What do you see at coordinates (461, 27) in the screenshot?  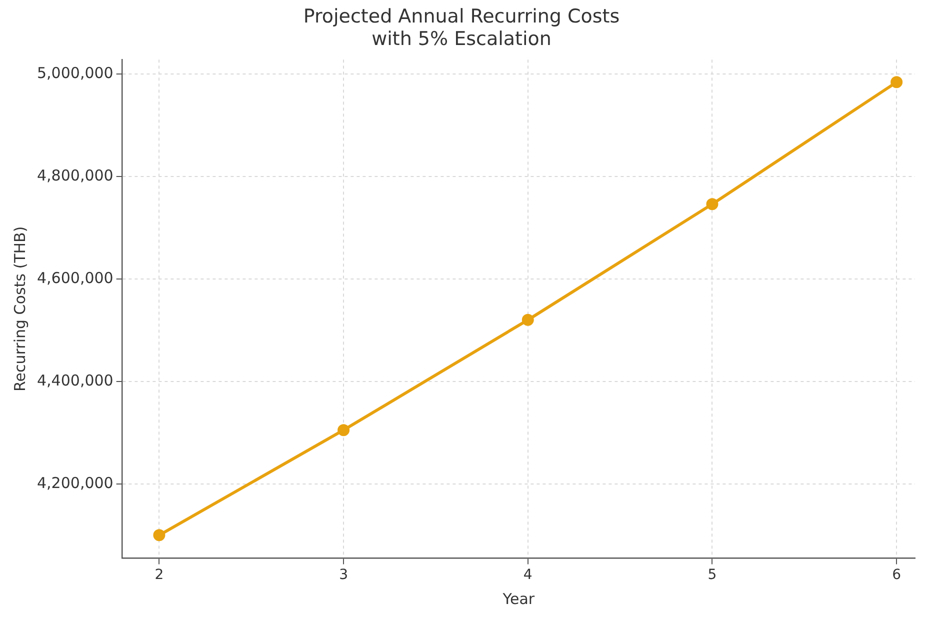 I see `chart-title: Projected Annual Recurring Costs with 5% Escalation` at bounding box center [461, 27].